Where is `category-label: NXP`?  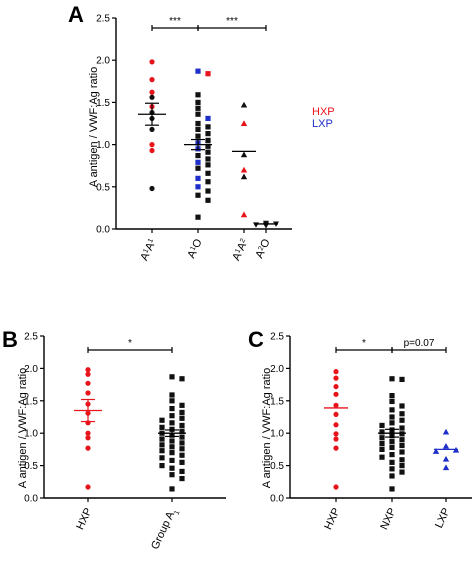
category-label: NXP is located at coordinates (388, 519).